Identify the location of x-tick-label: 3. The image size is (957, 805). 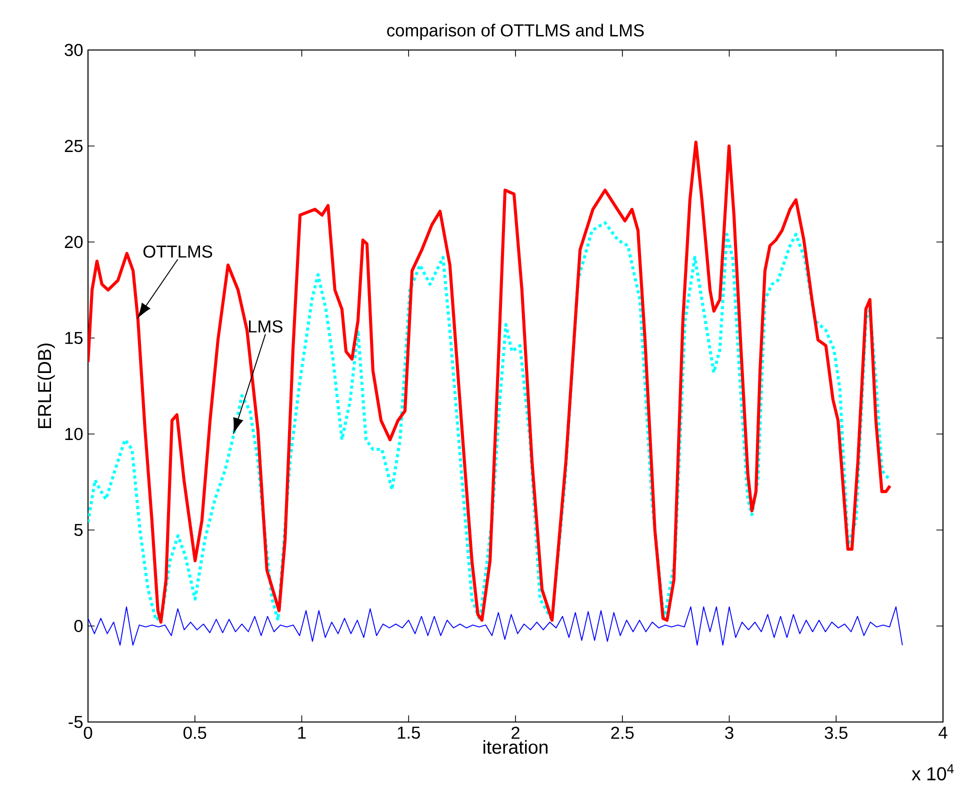
(729, 732).